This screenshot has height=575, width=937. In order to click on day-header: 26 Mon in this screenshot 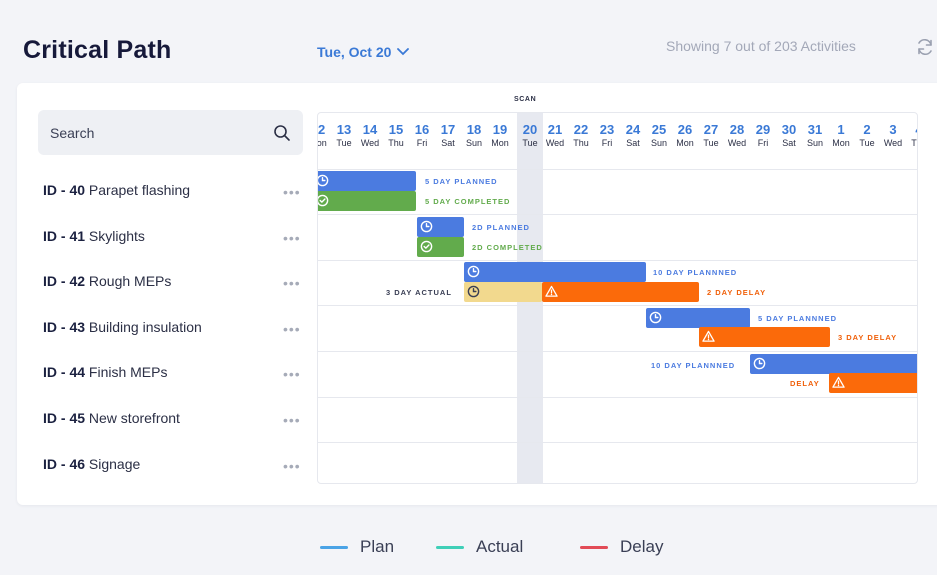, I will do `click(685, 135)`.